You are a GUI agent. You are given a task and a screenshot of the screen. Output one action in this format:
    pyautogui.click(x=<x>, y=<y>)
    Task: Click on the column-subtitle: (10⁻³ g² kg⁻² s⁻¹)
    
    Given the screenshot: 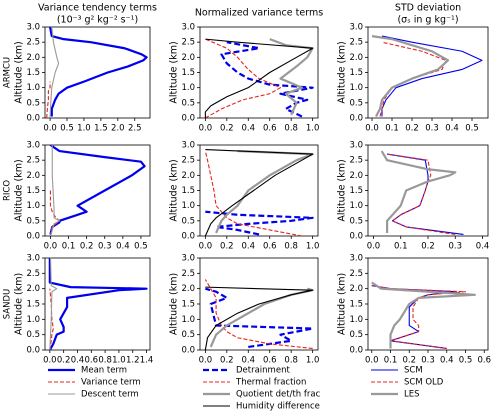 What is the action you would take?
    pyautogui.click(x=97, y=20)
    